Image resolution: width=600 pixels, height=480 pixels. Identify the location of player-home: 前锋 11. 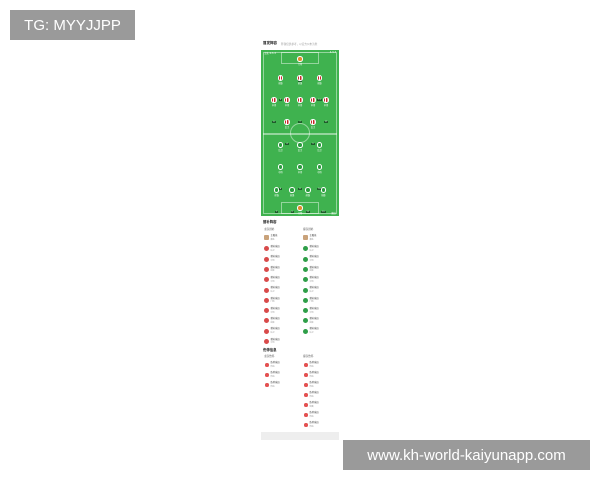
(320, 89).